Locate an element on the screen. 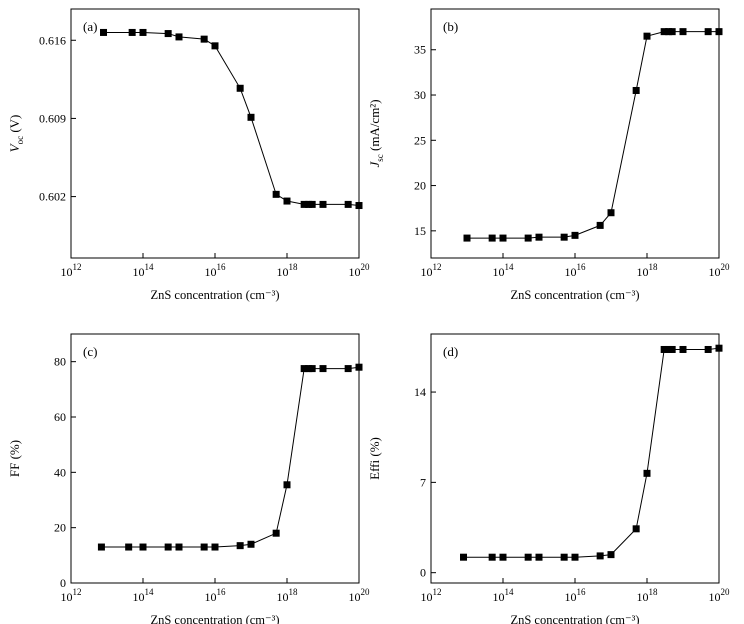 This screenshot has height=624, width=744. chart-1-y-tick-label: 30 is located at coordinates (420, 95).